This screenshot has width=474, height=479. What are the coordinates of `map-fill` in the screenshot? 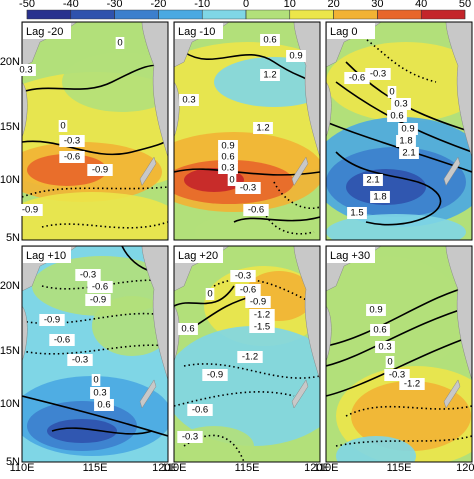 It's located at (247, 131).